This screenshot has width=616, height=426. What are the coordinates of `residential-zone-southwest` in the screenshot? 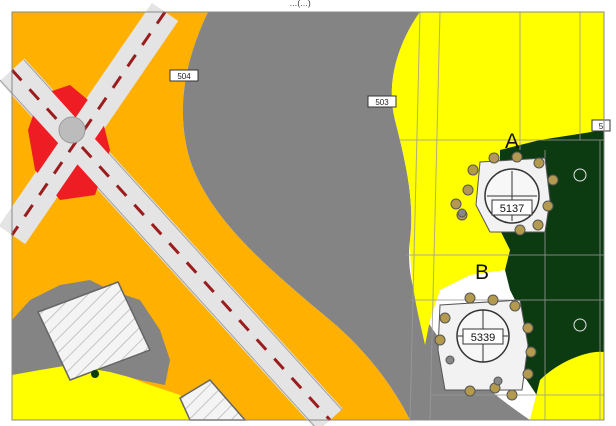 It's located at (106, 390).